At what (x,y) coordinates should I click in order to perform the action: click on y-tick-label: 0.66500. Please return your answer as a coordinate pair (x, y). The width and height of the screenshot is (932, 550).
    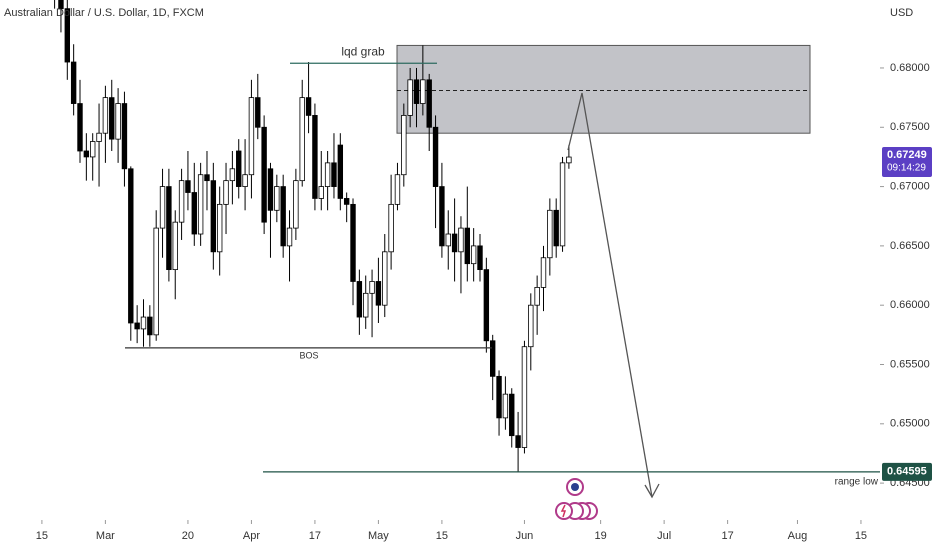
    Looking at the image, I should click on (910, 246).